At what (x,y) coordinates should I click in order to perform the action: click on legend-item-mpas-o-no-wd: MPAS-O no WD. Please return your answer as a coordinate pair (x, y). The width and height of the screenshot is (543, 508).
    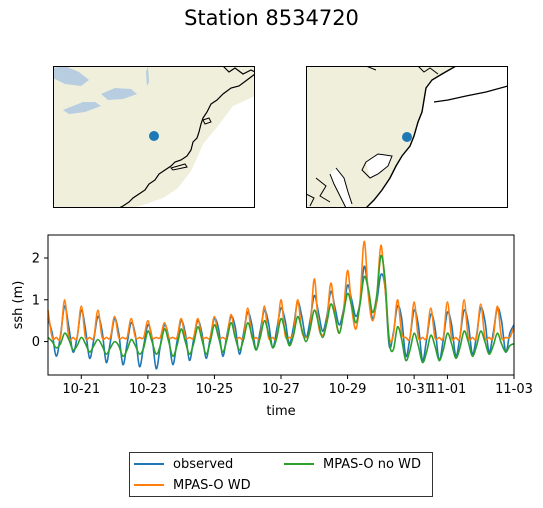
    Looking at the image, I should click on (352, 464).